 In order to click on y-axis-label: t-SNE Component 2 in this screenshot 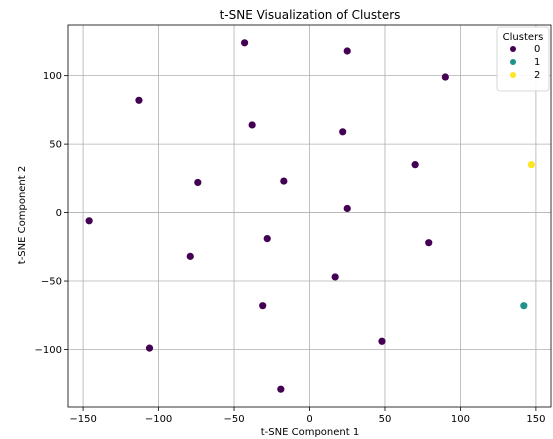, I will do `click(22, 215)`.